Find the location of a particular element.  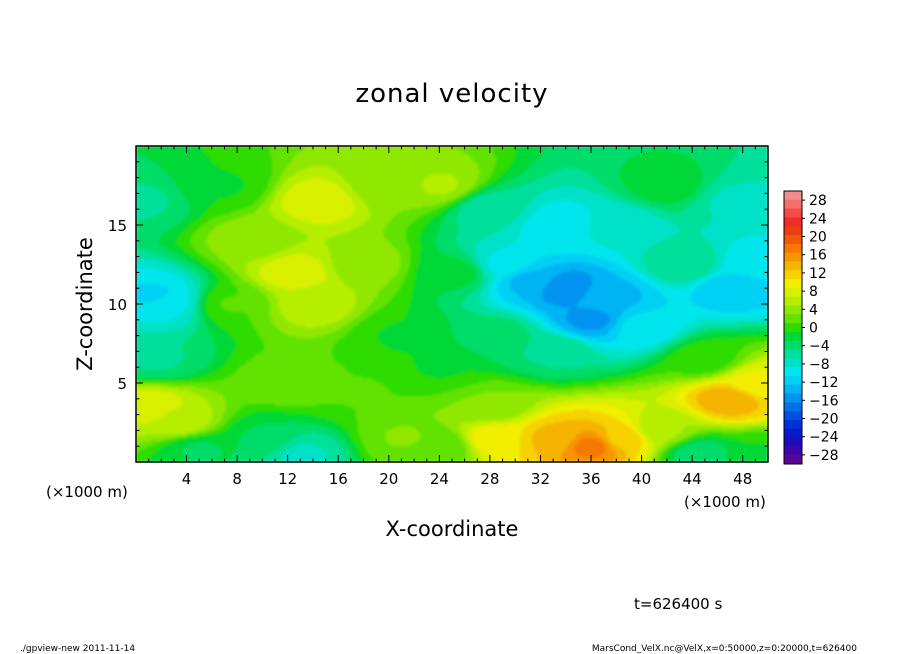

y-tick-label: 15 is located at coordinates (117, 226).